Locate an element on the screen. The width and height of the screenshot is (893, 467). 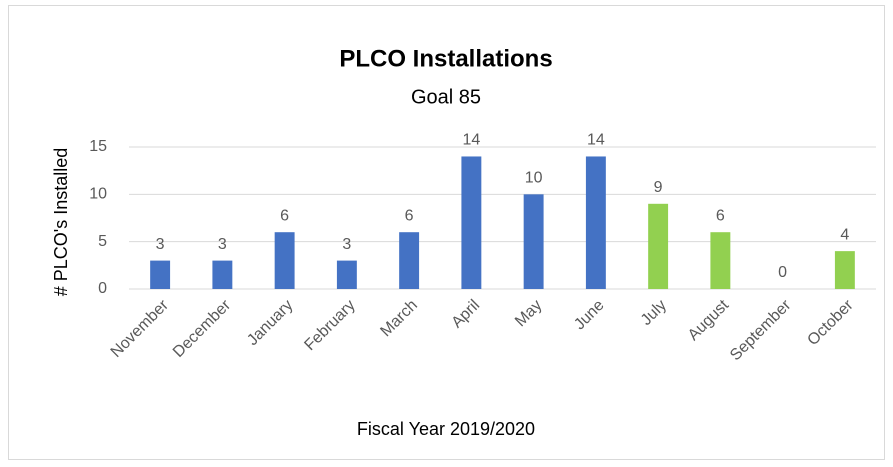
y-tick-label: 15 is located at coordinates (98, 146).